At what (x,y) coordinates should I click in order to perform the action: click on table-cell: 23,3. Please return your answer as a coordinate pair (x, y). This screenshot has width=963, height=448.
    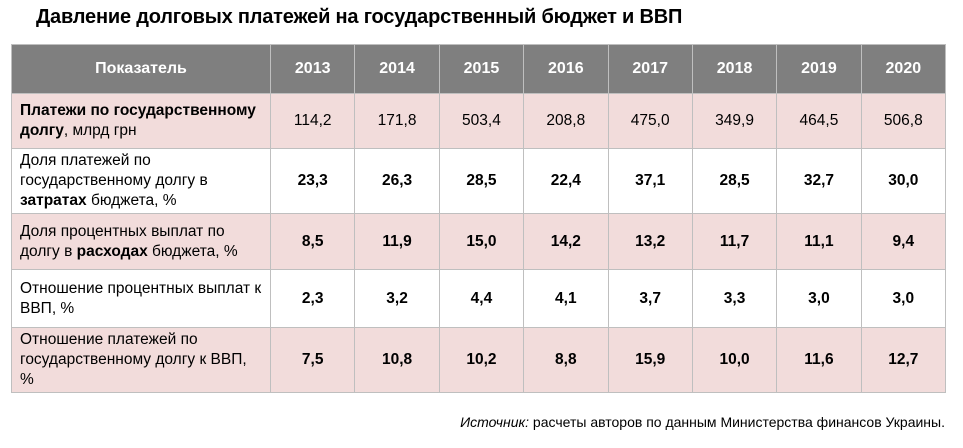
    Looking at the image, I should click on (312, 181).